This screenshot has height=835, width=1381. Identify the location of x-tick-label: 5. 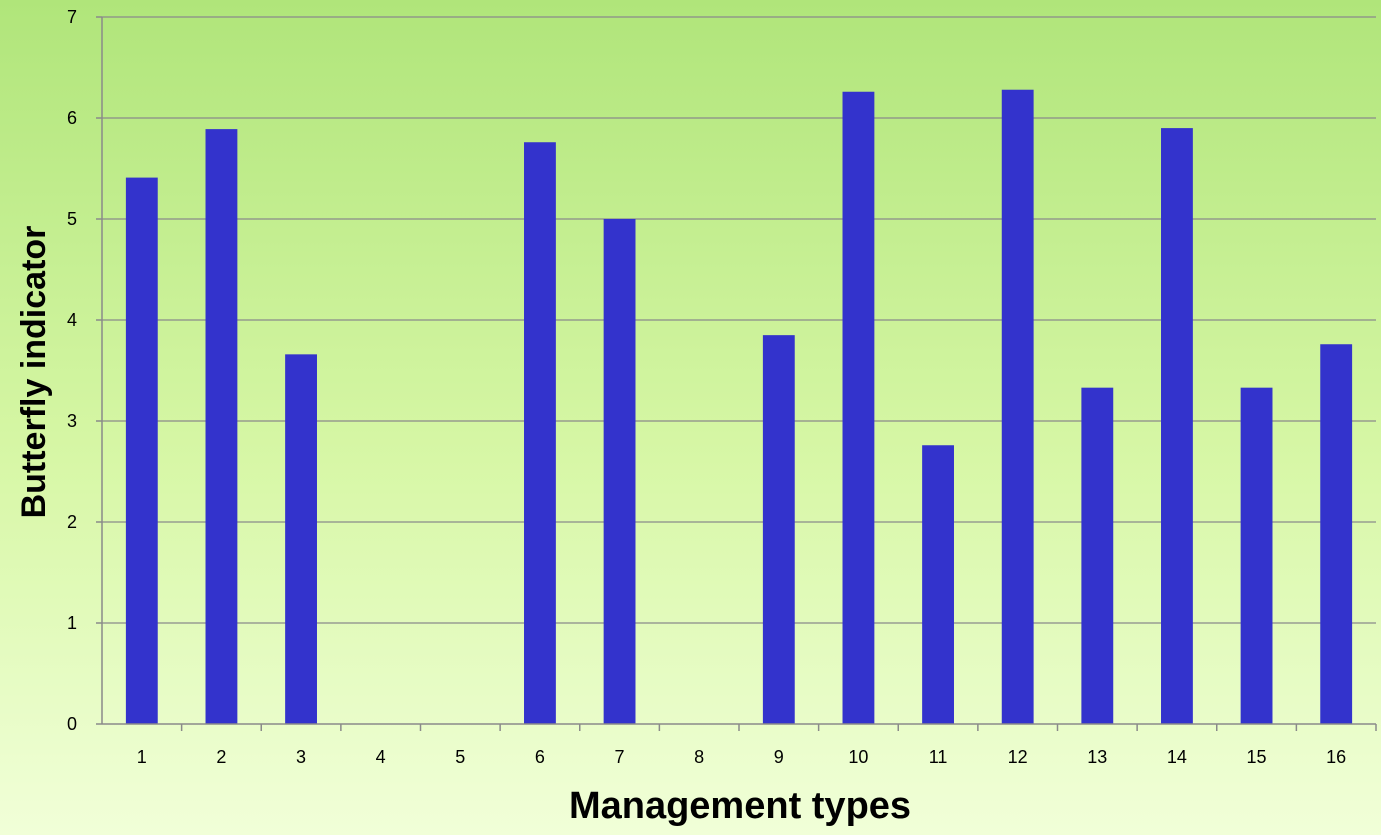
(460, 757).